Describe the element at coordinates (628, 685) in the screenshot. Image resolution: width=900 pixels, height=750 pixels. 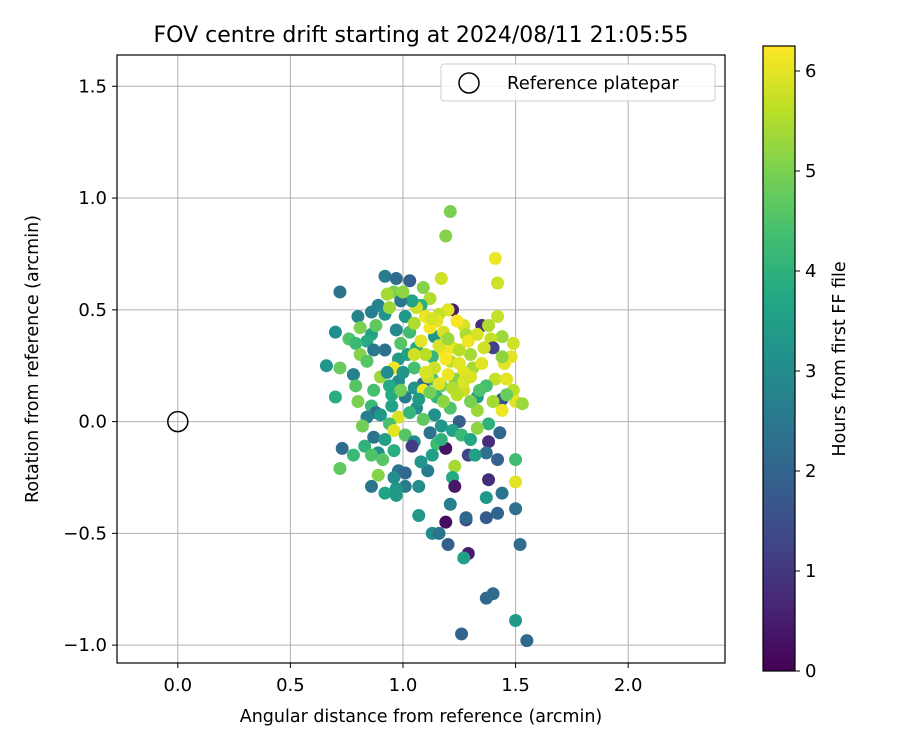
I see `x-tick-label: 2.0` at that location.